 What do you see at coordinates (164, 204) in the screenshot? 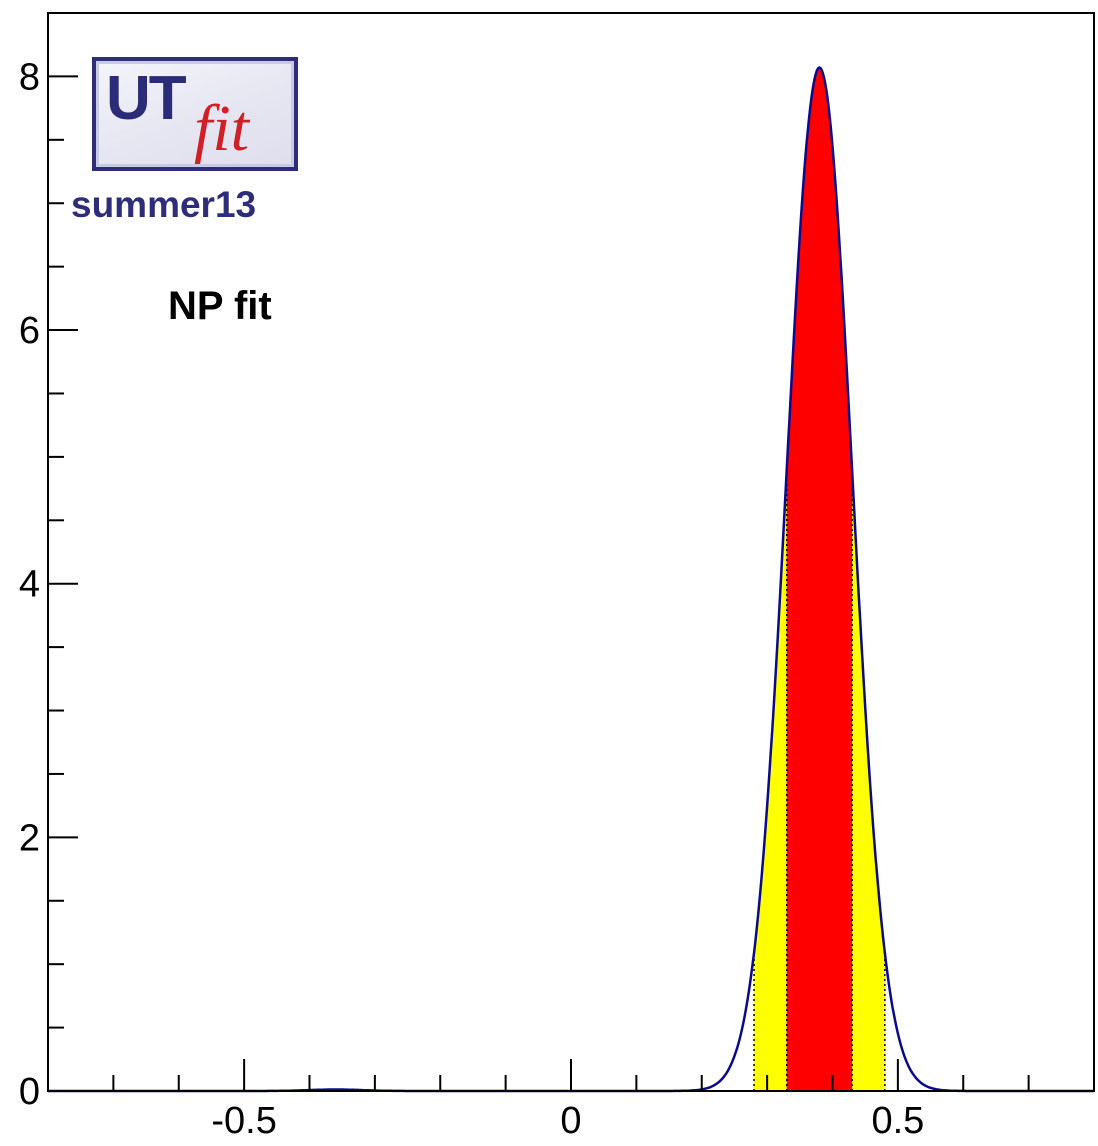
I see `logo-edition-label: summer13` at bounding box center [164, 204].